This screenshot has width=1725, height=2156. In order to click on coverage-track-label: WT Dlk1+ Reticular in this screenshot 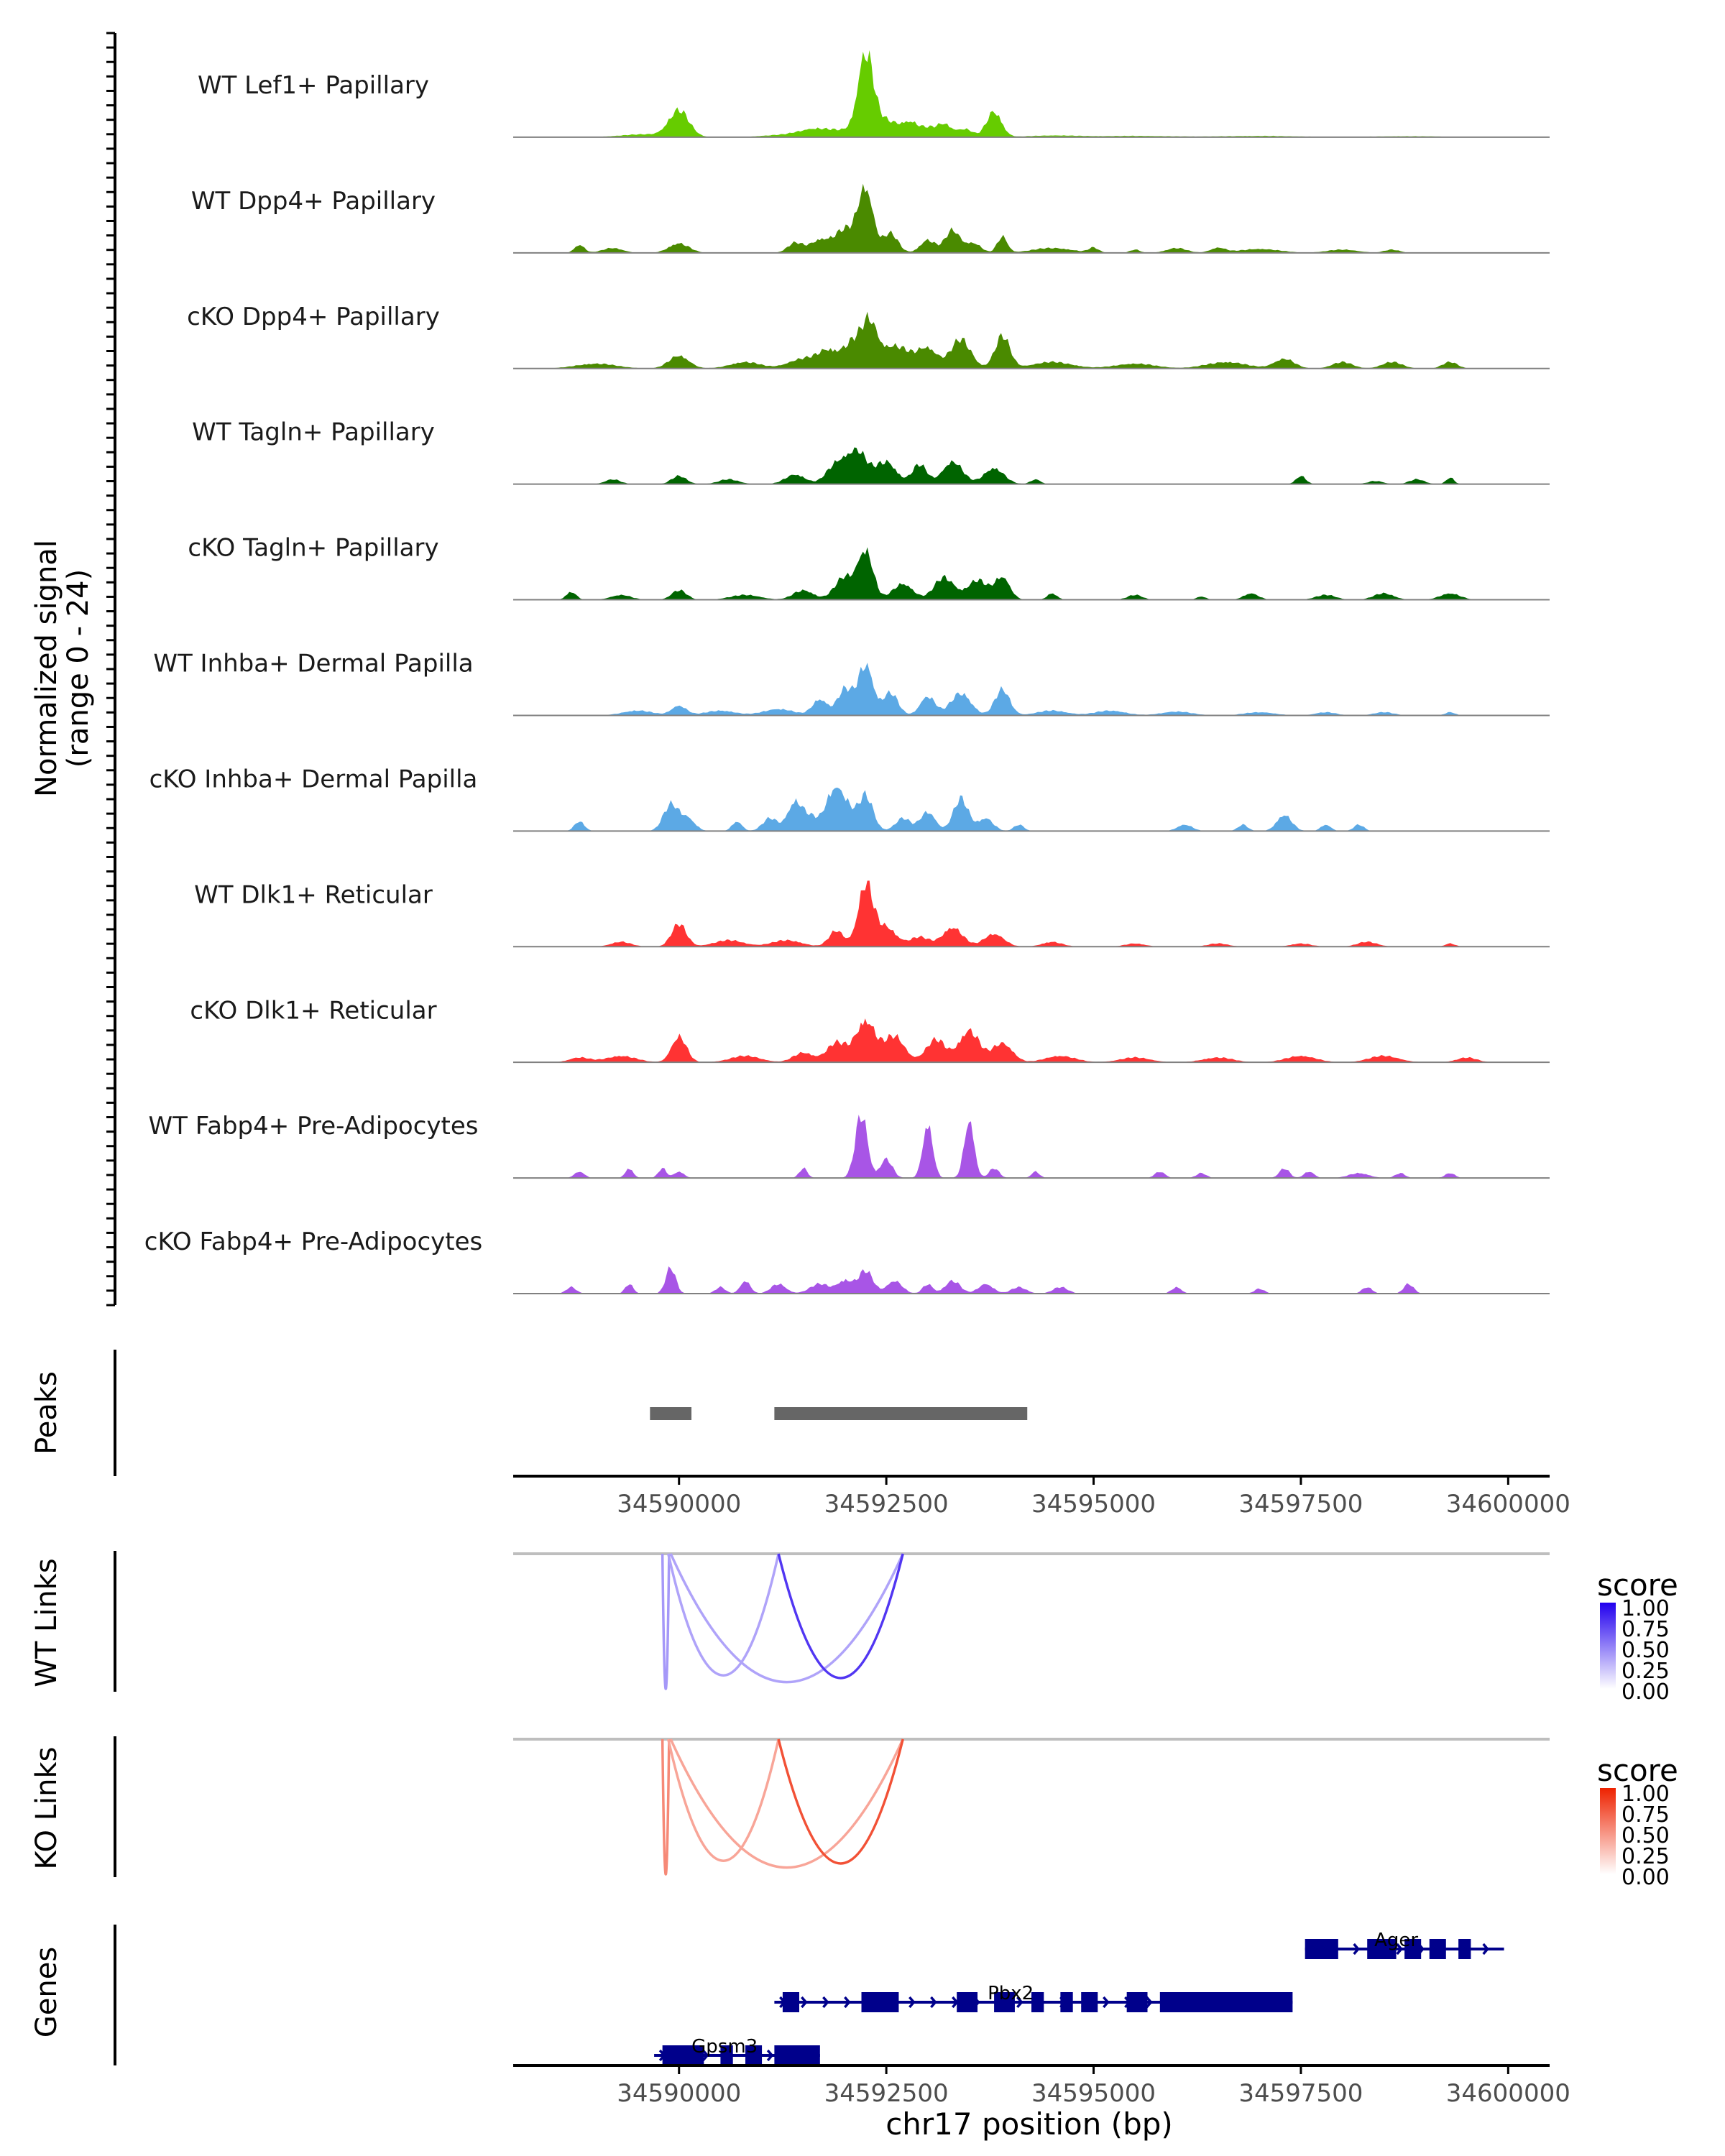, I will do `click(313, 894)`.